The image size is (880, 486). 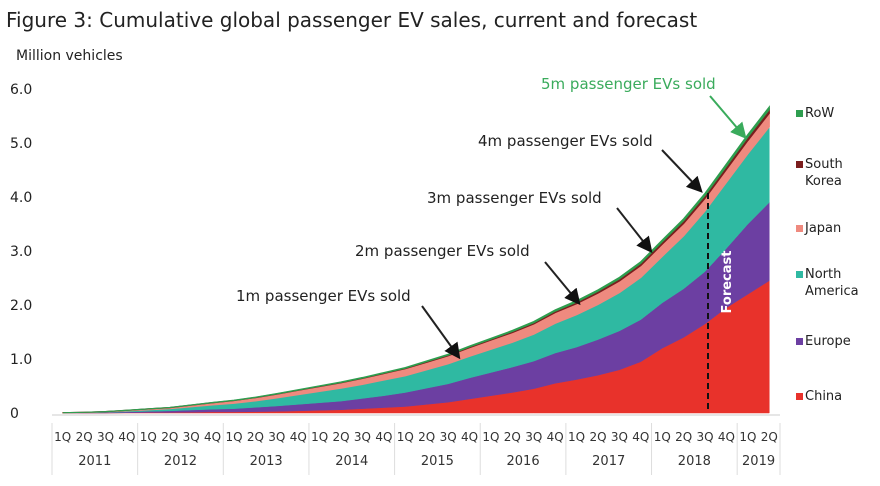 What do you see at coordinates (14, 414) in the screenshot?
I see `y-tick-label: 0` at bounding box center [14, 414].